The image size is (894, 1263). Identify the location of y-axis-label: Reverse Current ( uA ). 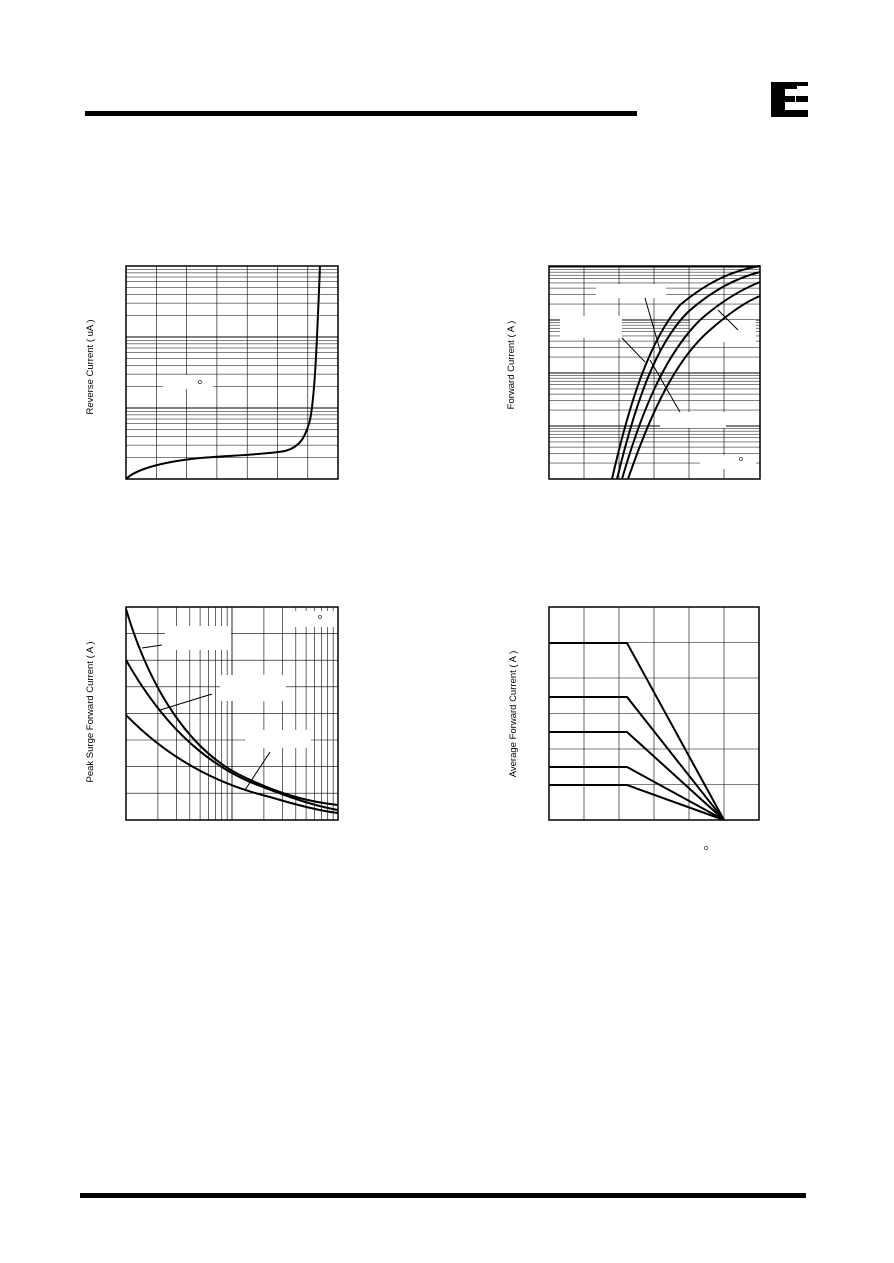
(90, 366).